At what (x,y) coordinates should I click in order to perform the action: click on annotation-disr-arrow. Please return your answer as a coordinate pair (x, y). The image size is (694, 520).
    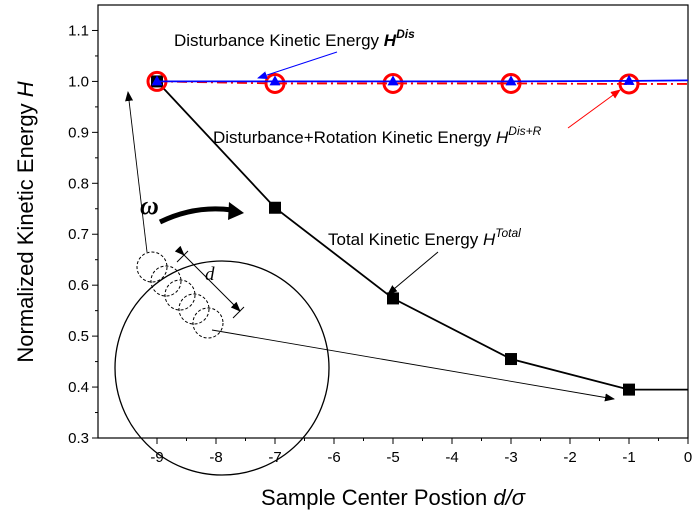
    Looking at the image, I should click on (594, 109).